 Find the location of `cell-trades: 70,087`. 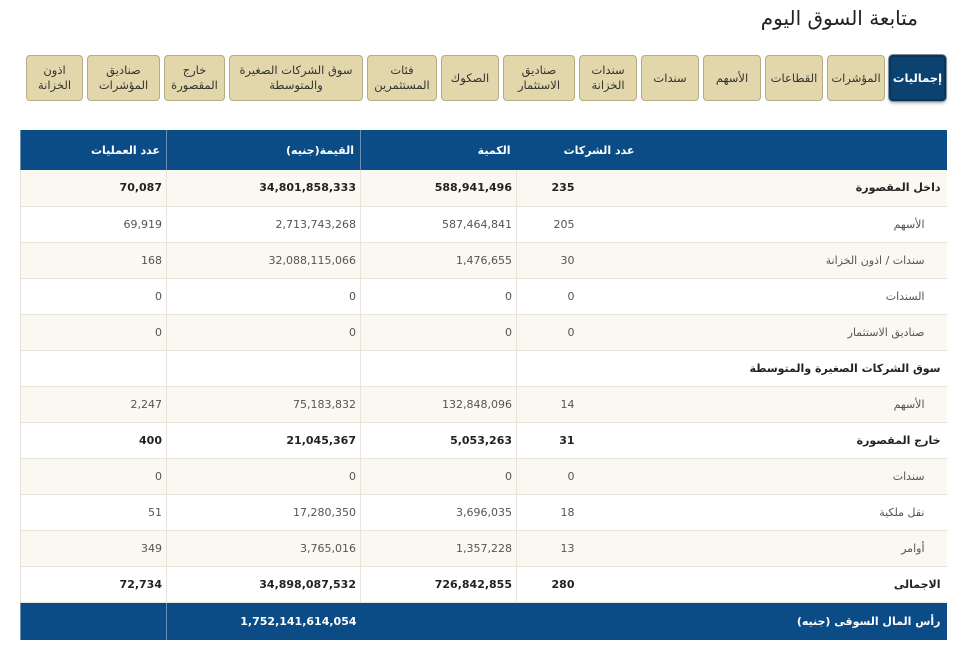

cell-trades: 70,087 is located at coordinates (93, 188).